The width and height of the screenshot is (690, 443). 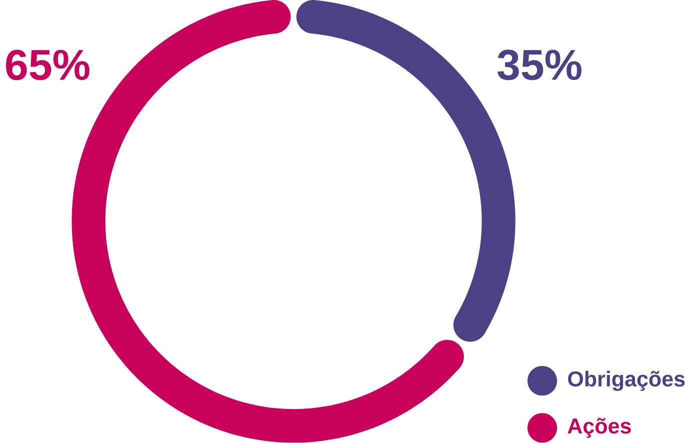 I want to click on legend-label: Ações, so click(x=599, y=428).